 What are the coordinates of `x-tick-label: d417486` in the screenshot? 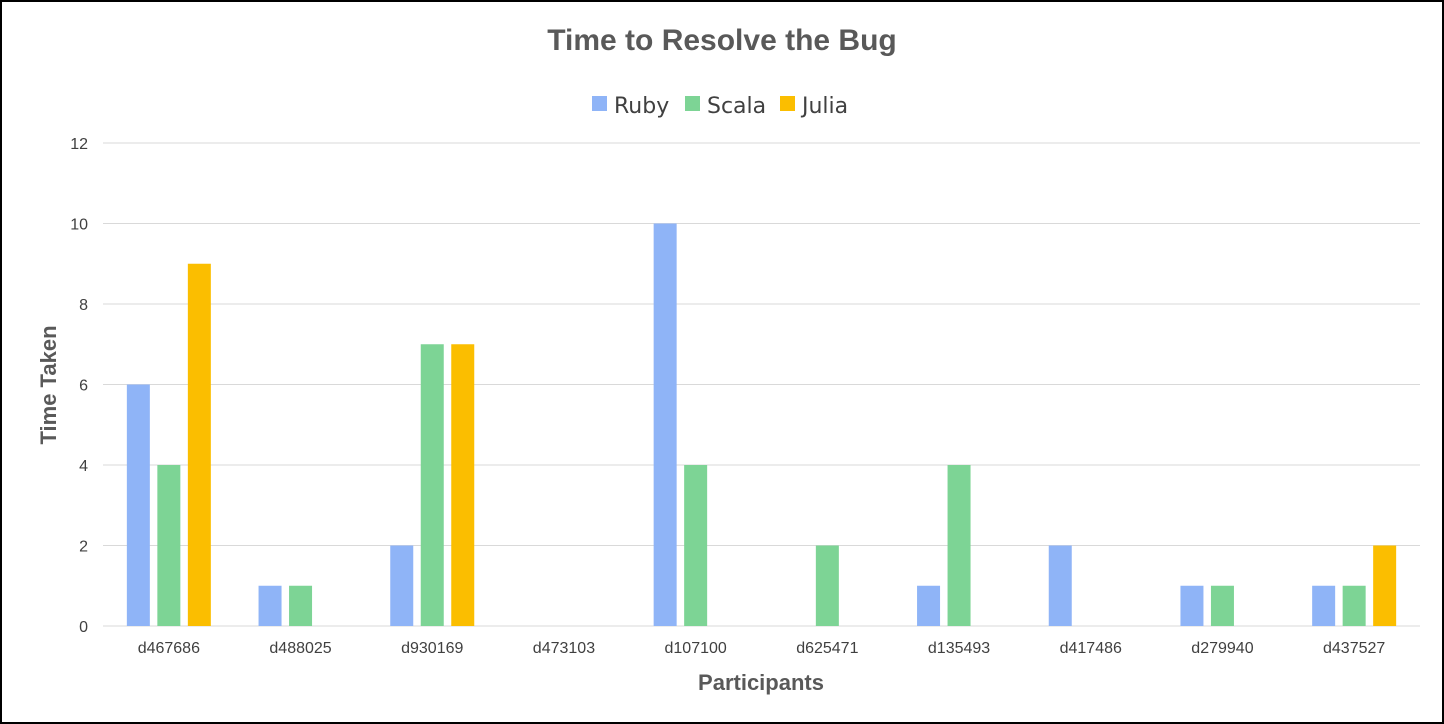 It's located at (1091, 648).